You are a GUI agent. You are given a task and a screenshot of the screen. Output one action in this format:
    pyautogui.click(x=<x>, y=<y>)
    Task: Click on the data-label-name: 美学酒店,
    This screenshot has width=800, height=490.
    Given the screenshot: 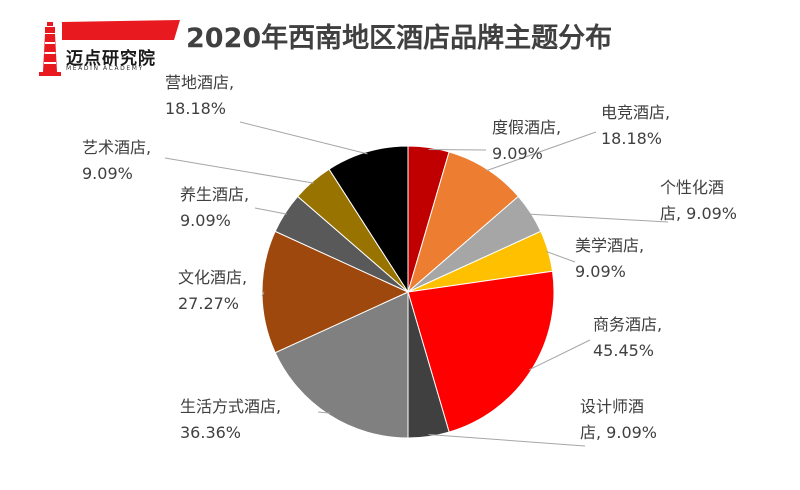 What is the action you would take?
    pyautogui.click(x=609, y=245)
    